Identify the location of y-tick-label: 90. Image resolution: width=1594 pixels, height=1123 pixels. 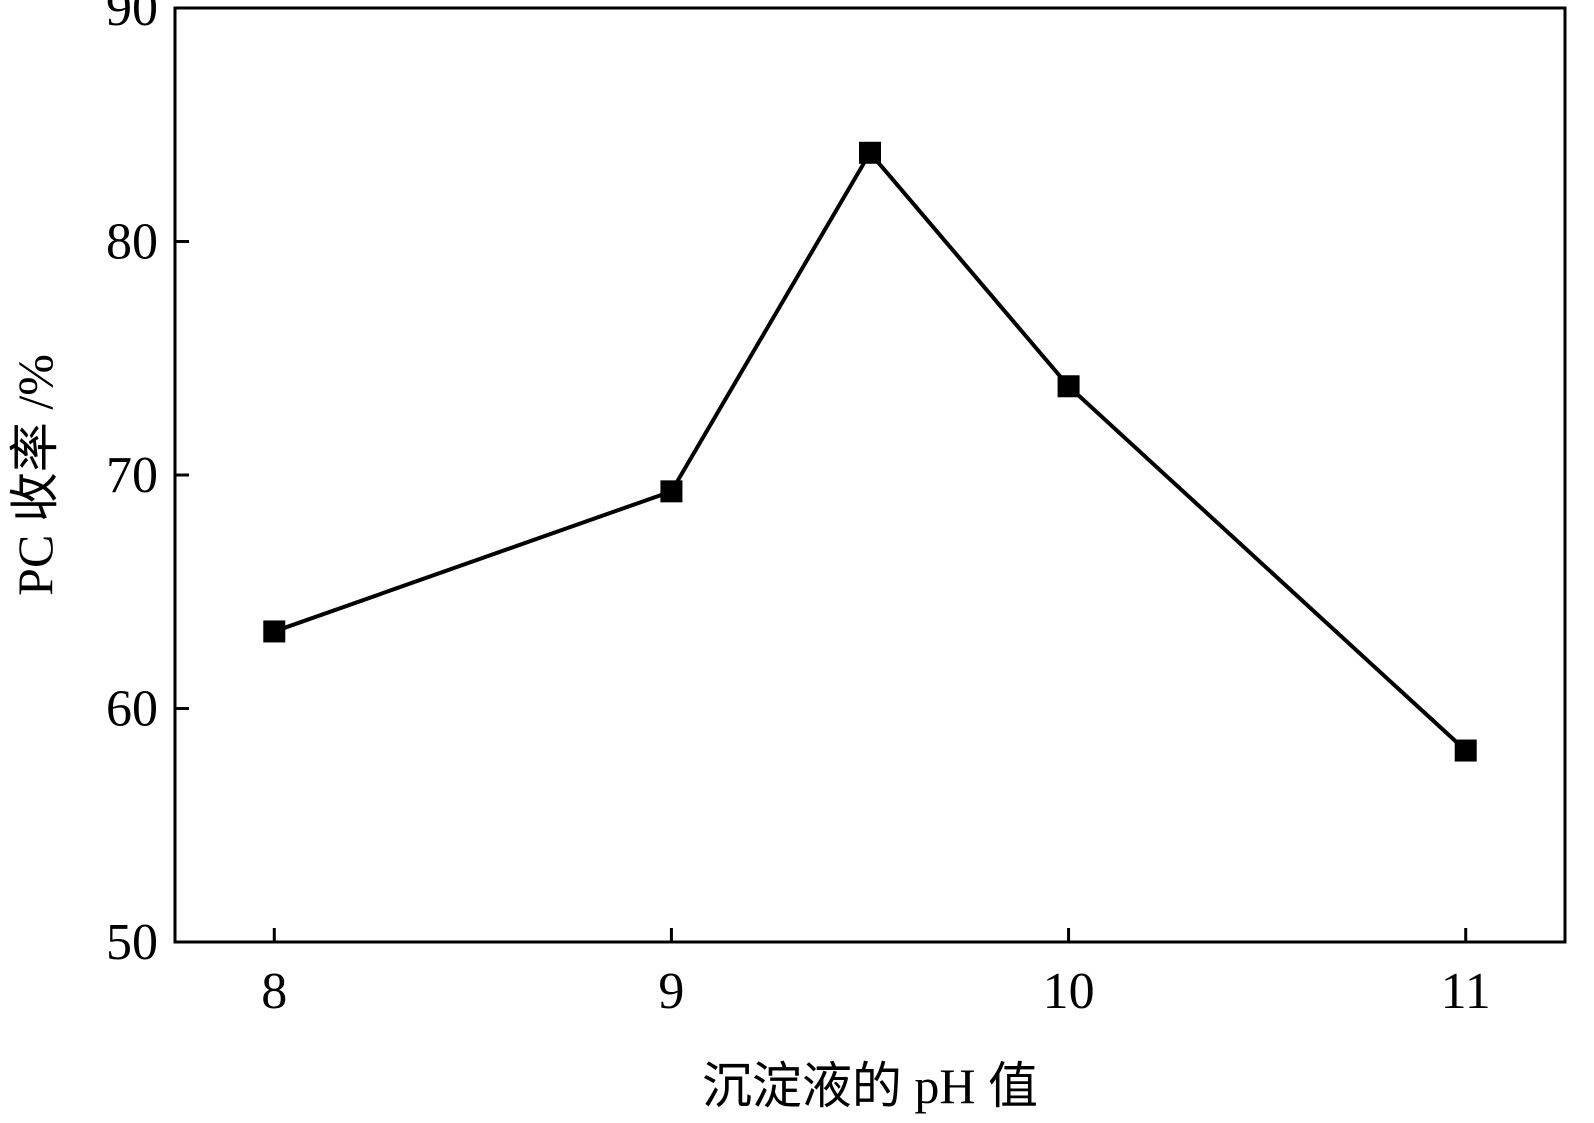
(132, 18).